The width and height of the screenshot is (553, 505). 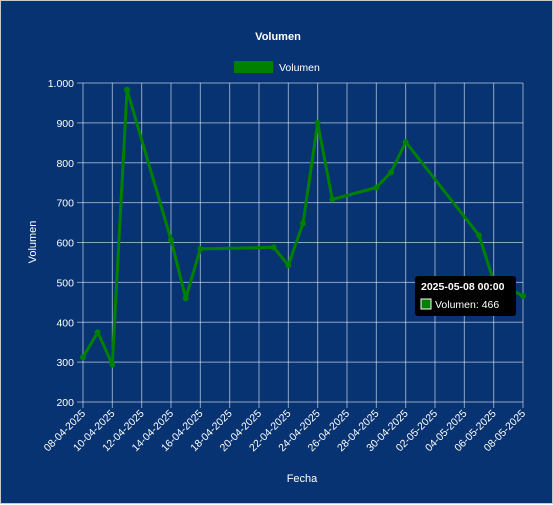 I want to click on y-tick-label: 600, so click(x=65, y=244).